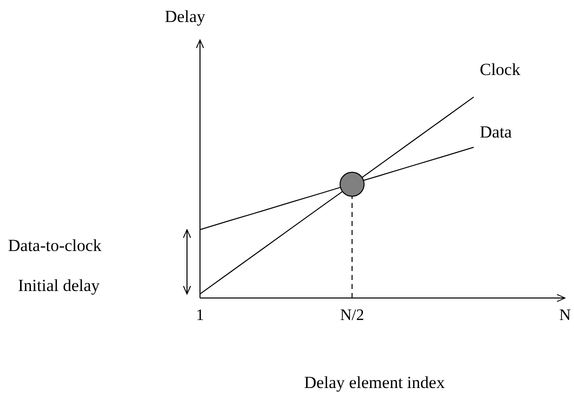  What do you see at coordinates (500, 69) in the screenshot?
I see `series-label: Clock` at bounding box center [500, 69].